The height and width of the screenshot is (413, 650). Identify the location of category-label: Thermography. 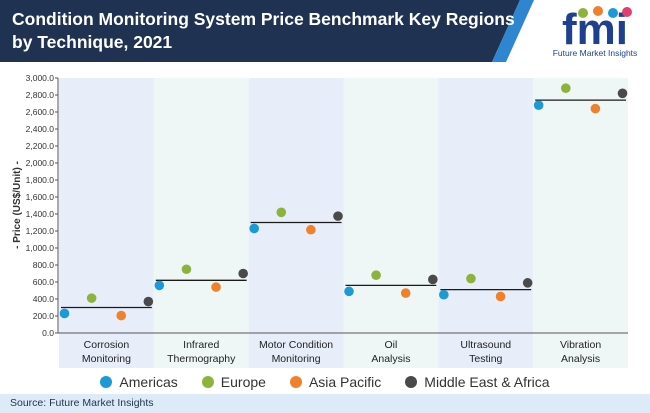
(201, 359).